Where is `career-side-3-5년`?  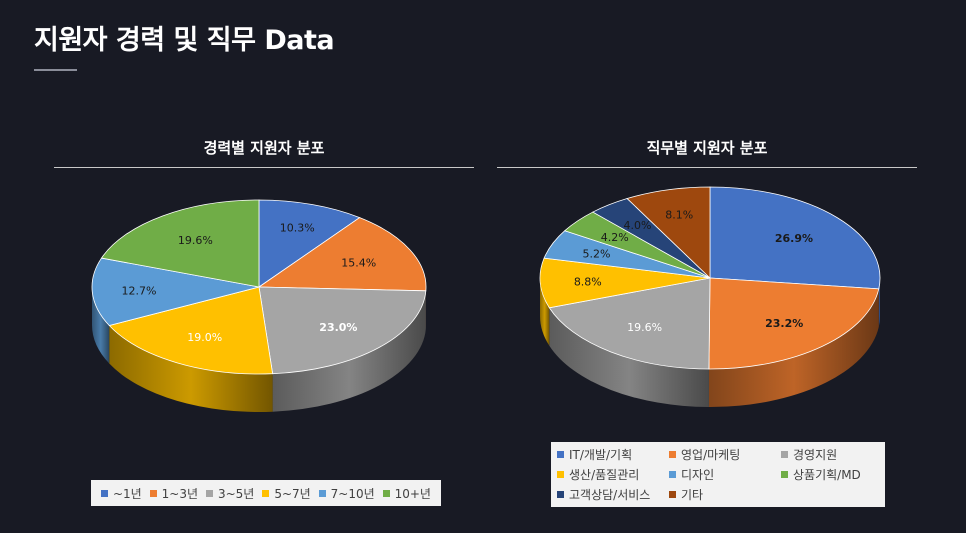
career-side-3-5년 is located at coordinates (349, 351).